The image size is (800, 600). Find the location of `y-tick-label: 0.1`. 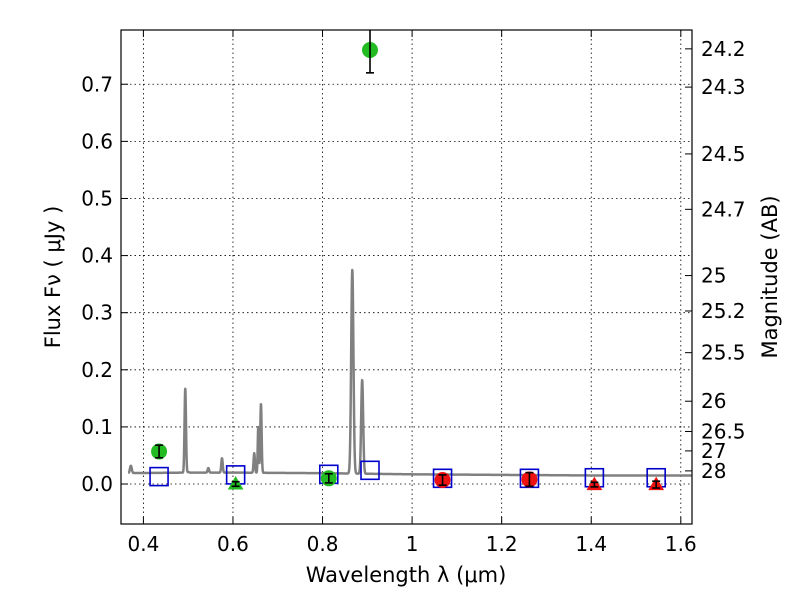

y-tick-label: 0.1 is located at coordinates (97, 427).